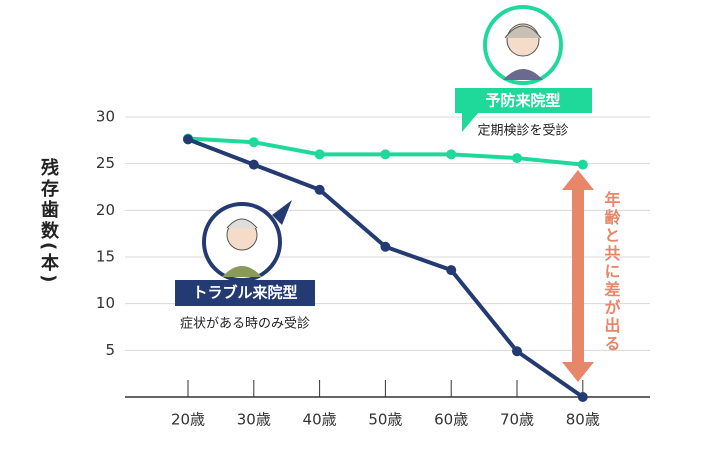 The height and width of the screenshot is (450, 705). I want to click on series-note: 症状がある時のみ受診, so click(245, 324).